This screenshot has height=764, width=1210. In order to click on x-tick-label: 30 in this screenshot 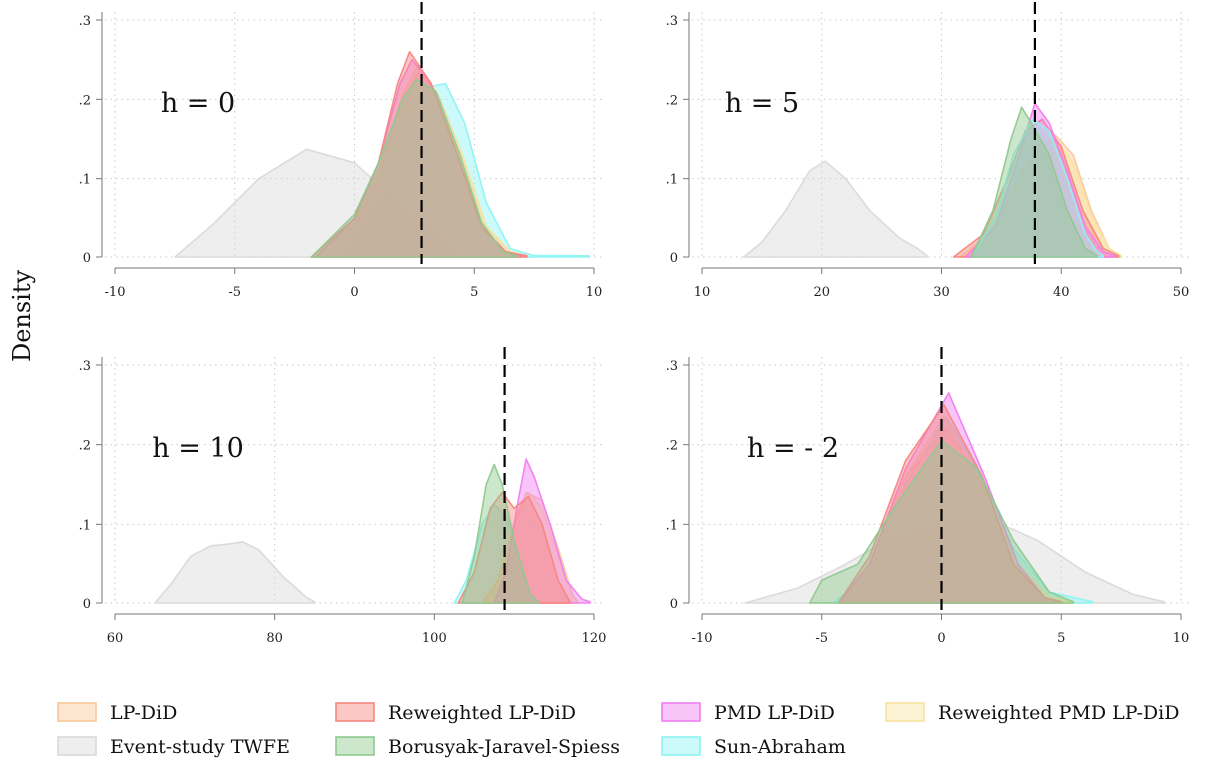, I will do `click(941, 292)`.